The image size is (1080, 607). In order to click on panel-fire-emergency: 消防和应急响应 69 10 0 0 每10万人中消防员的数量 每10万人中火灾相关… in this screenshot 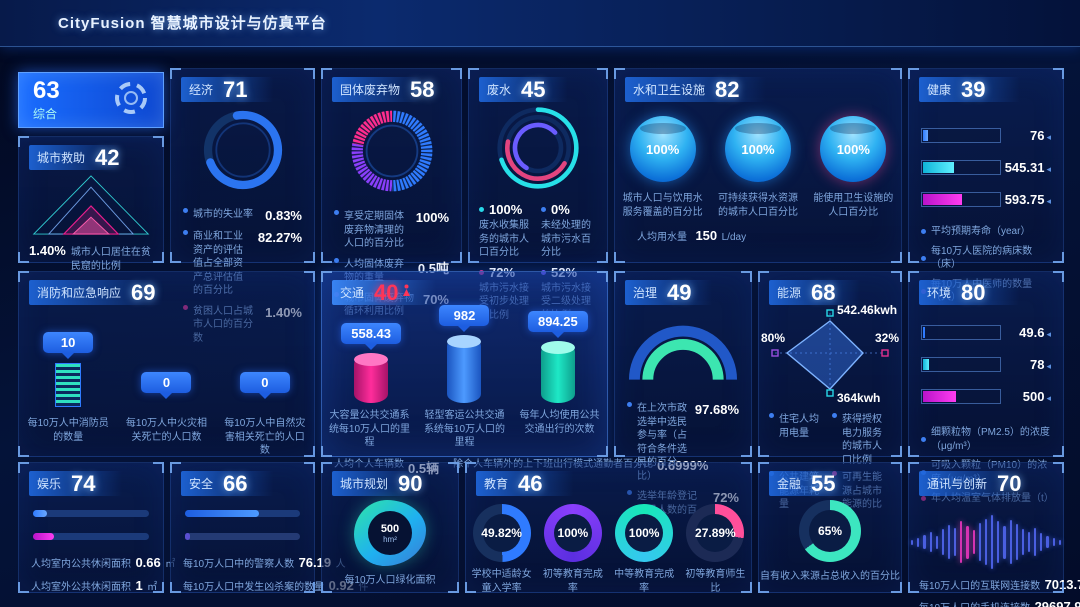, I will do `click(166, 364)`.